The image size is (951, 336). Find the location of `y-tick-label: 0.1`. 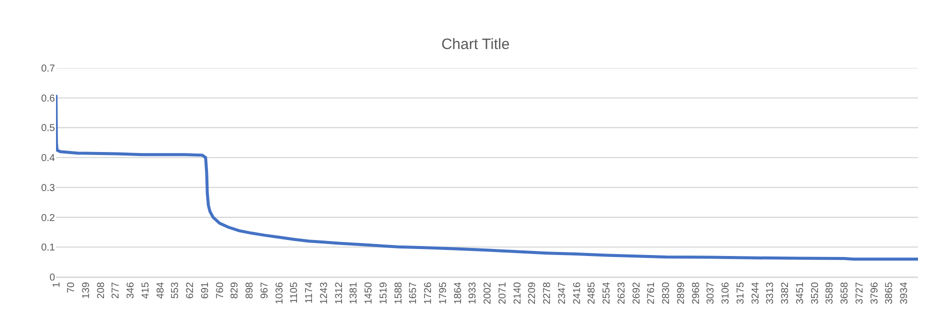

y-tick-label: 0.1 is located at coordinates (48, 248).